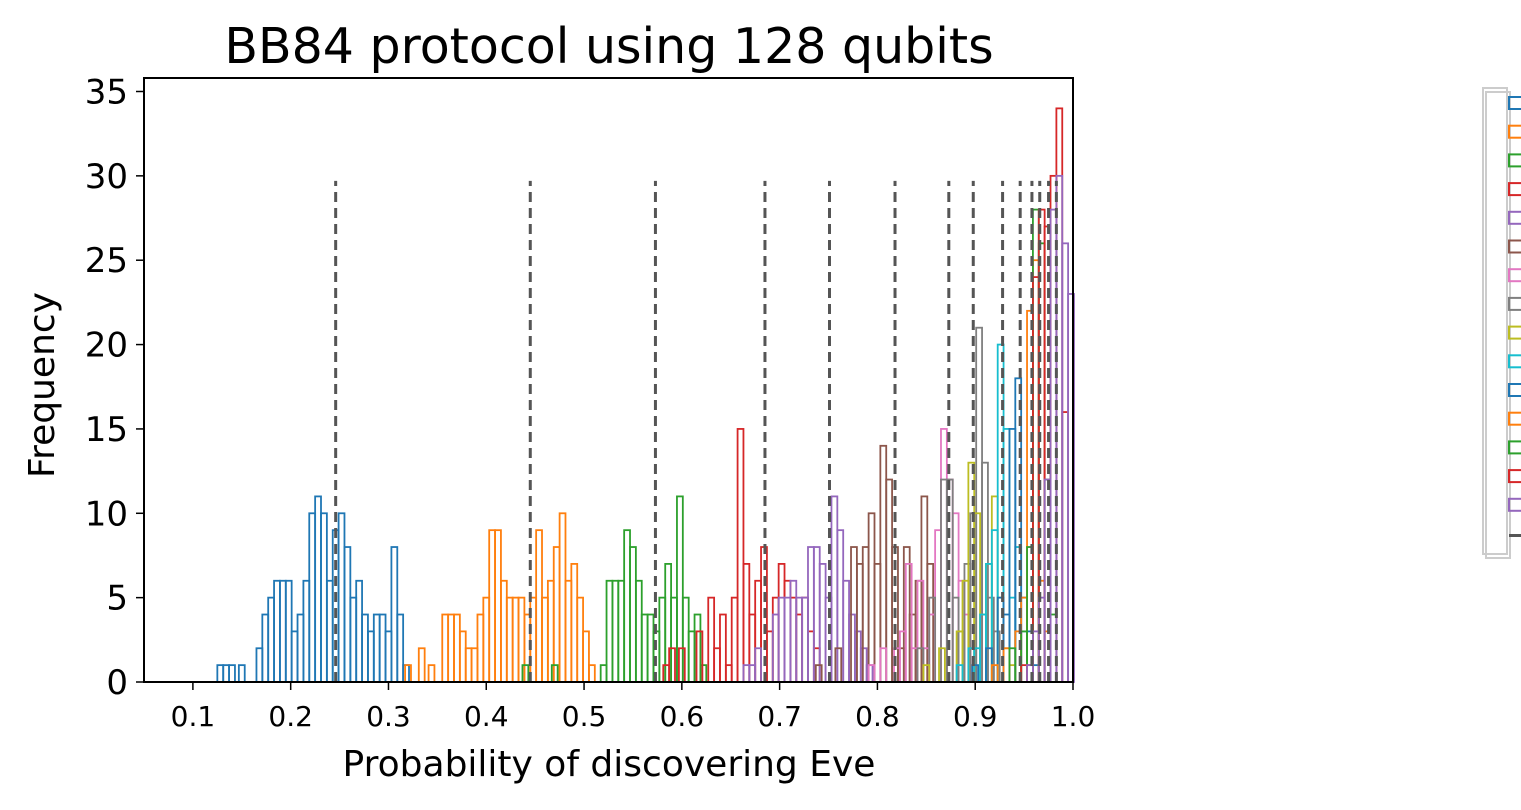 The height and width of the screenshot is (810, 1521). What do you see at coordinates (633, 707) in the screenshot?
I see `x-axis: 0.1 0.2 0.3 0.4 0.5 0.6 0.7 0.8 0.9 1.0` at bounding box center [633, 707].